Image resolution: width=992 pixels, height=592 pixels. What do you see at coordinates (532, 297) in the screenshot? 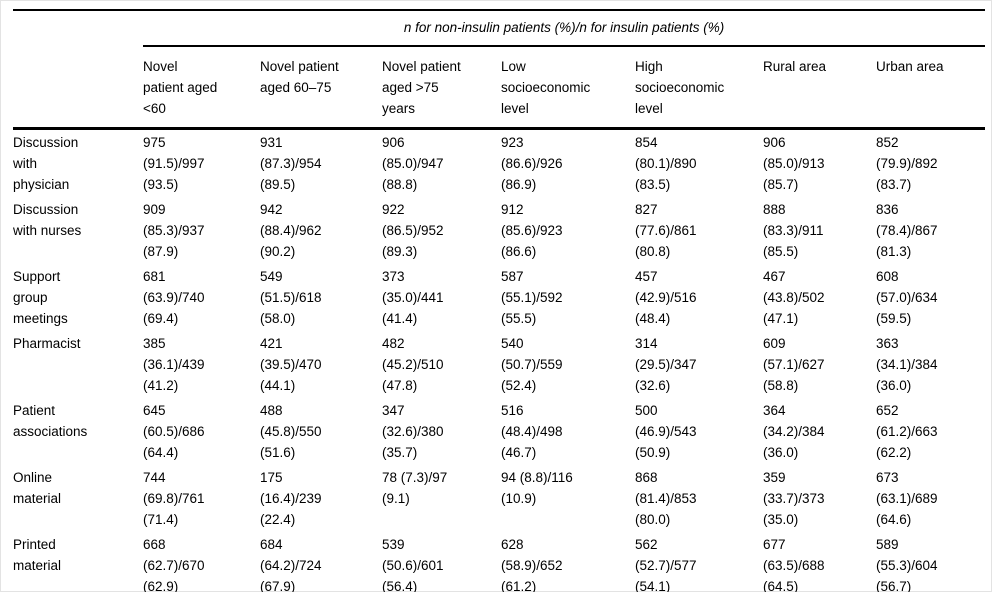
I see `table-cell: 587 (55.1)/592 (55.5)` at bounding box center [532, 297].